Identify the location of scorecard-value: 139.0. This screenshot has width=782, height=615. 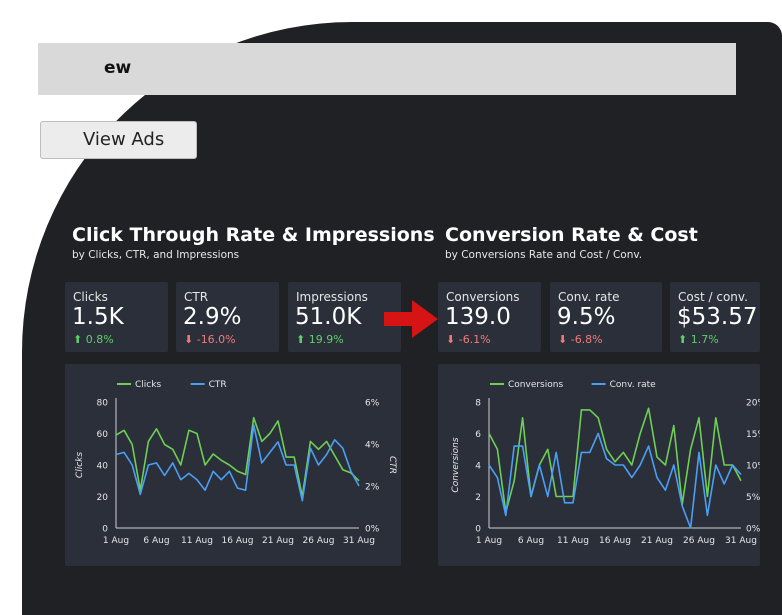
(478, 317).